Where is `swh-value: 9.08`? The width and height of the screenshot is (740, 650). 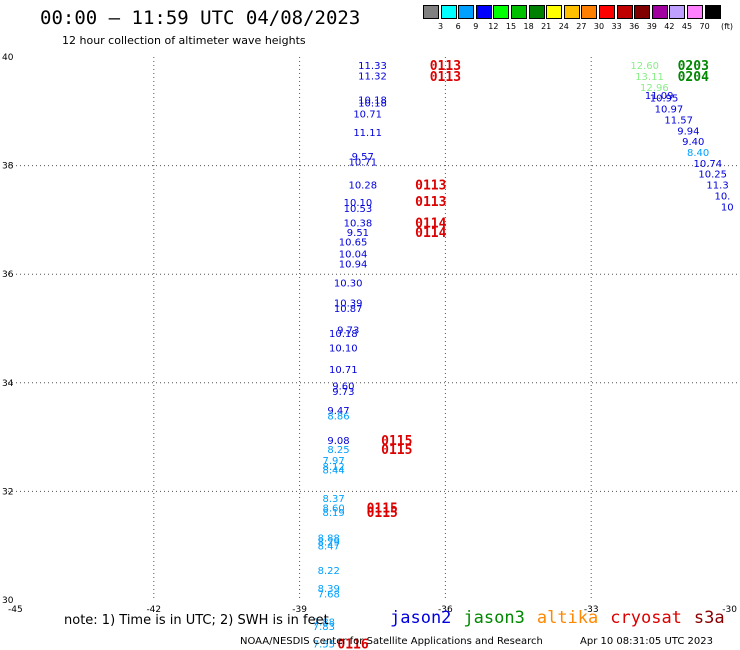 swh-value: 9.08 is located at coordinates (338, 441).